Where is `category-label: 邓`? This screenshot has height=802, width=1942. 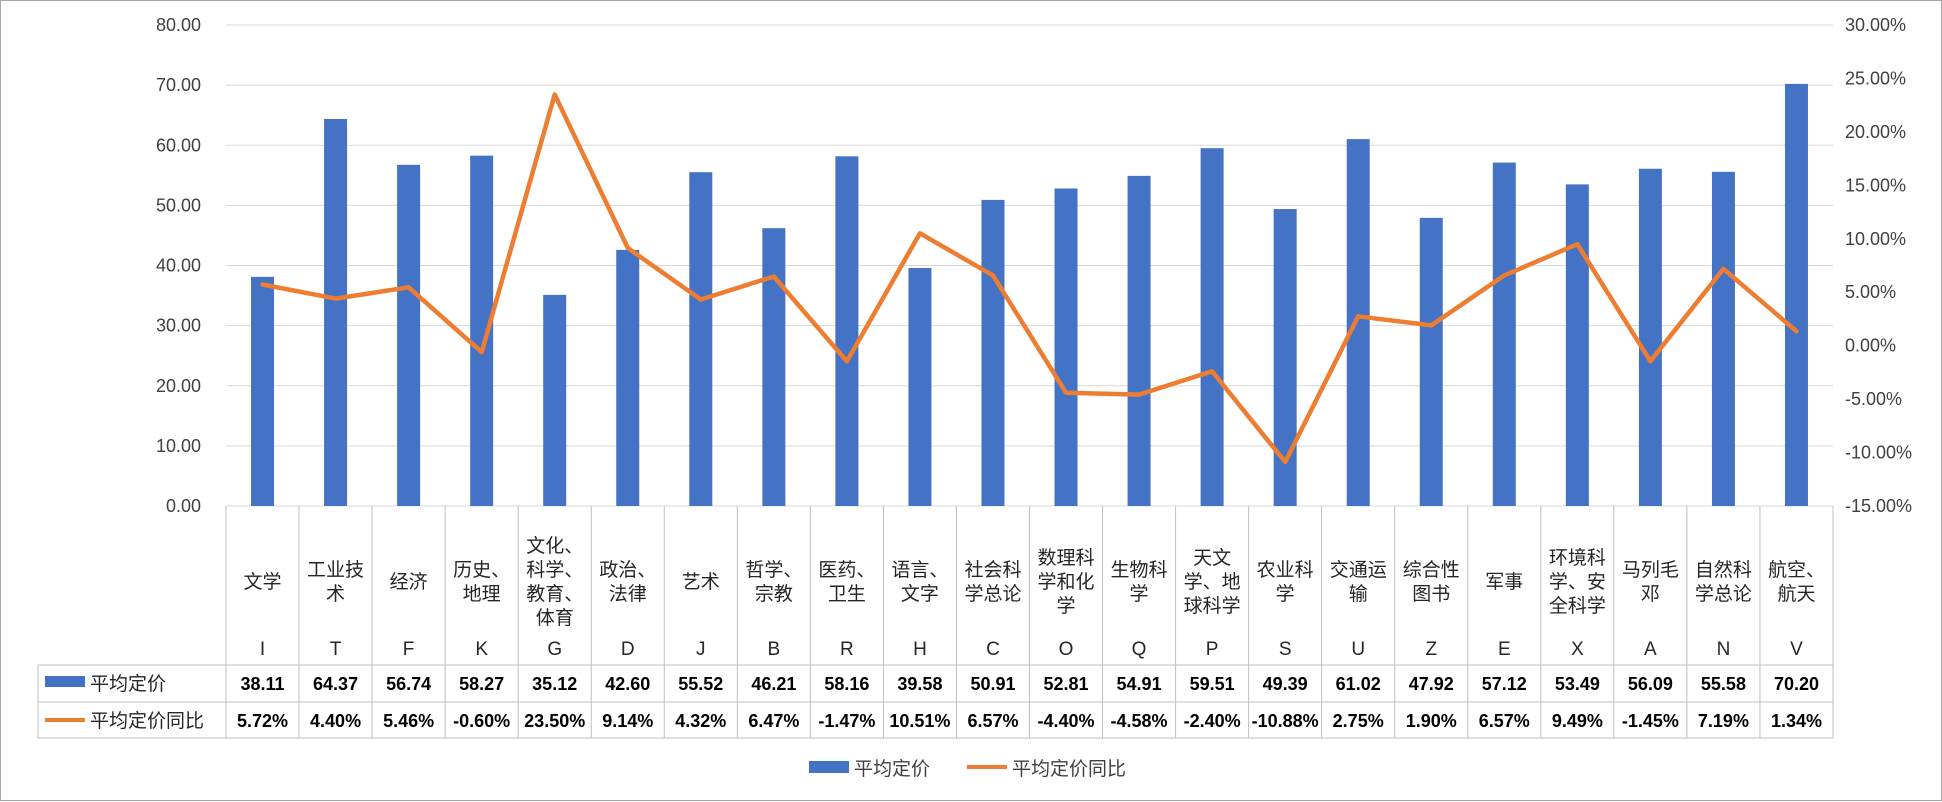 category-label: 邓 is located at coordinates (1650, 594).